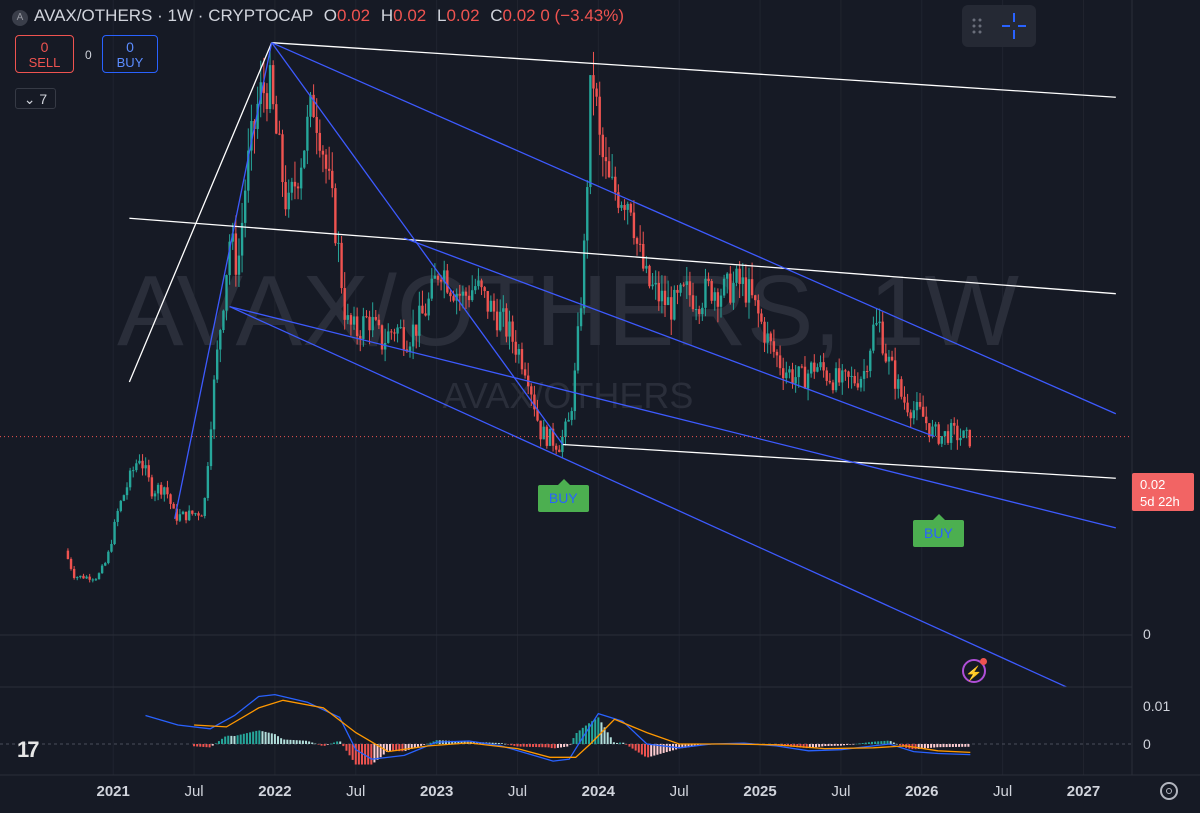  Describe the element at coordinates (1083, 791) in the screenshot. I see `time-axis-label: 2027` at that location.